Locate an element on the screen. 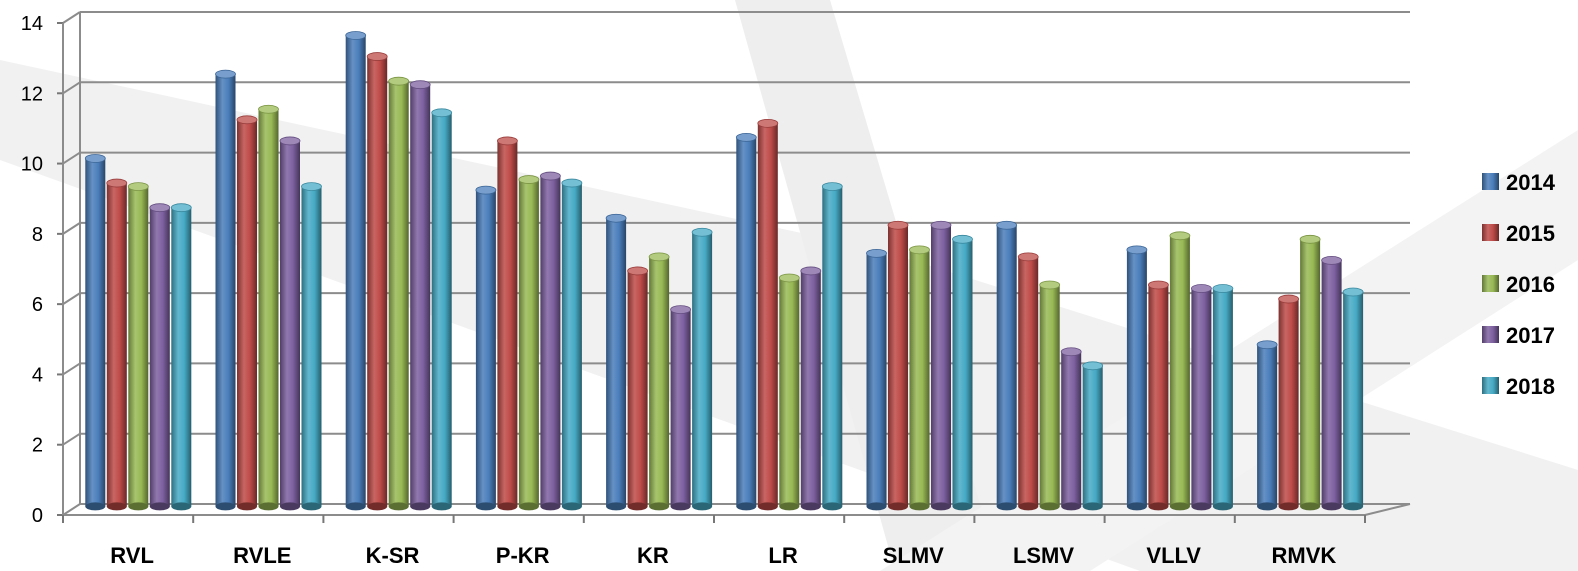  x-tick-label: RVLE is located at coordinates (262, 555).